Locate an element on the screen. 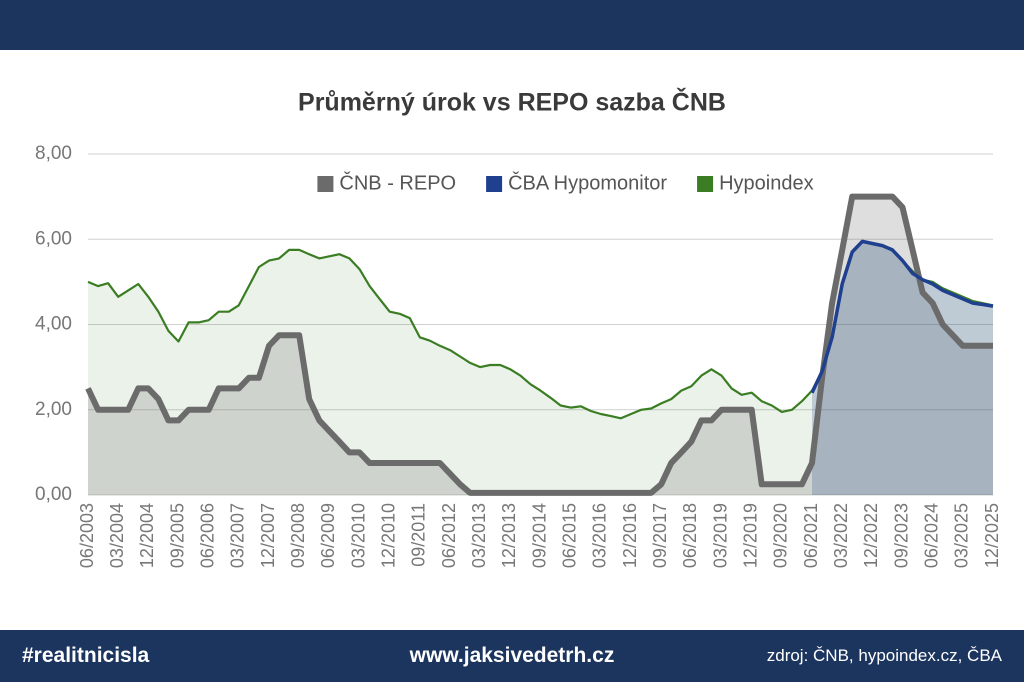 Image resolution: width=1024 pixels, height=682 pixels. x-tick-label: 06/2015 is located at coordinates (569, 535).